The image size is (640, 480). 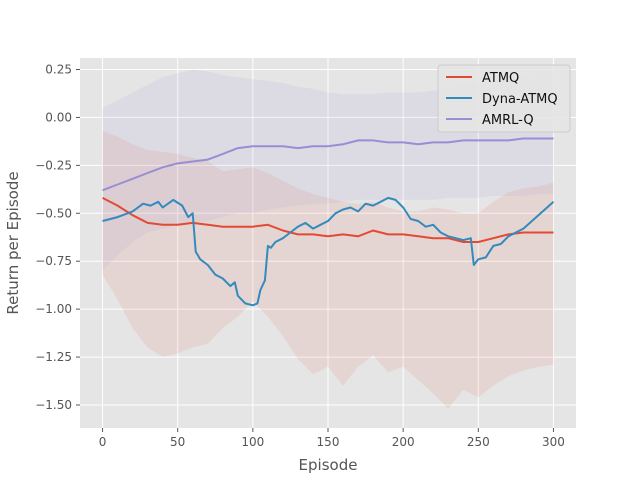 I want to click on x-tick-label: 0, so click(x=103, y=442).